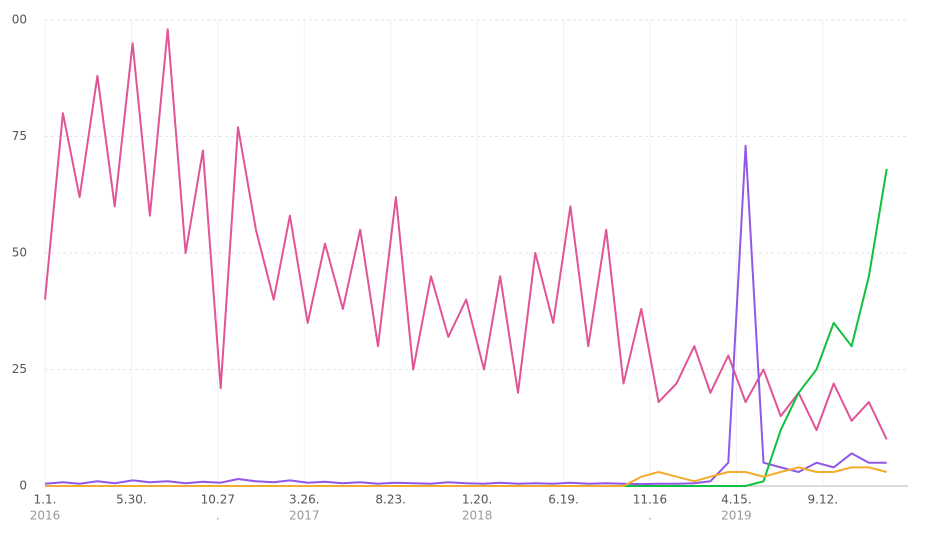  What do you see at coordinates (45, 500) in the screenshot?
I see `x-tick-label: 1.1.` at bounding box center [45, 500].